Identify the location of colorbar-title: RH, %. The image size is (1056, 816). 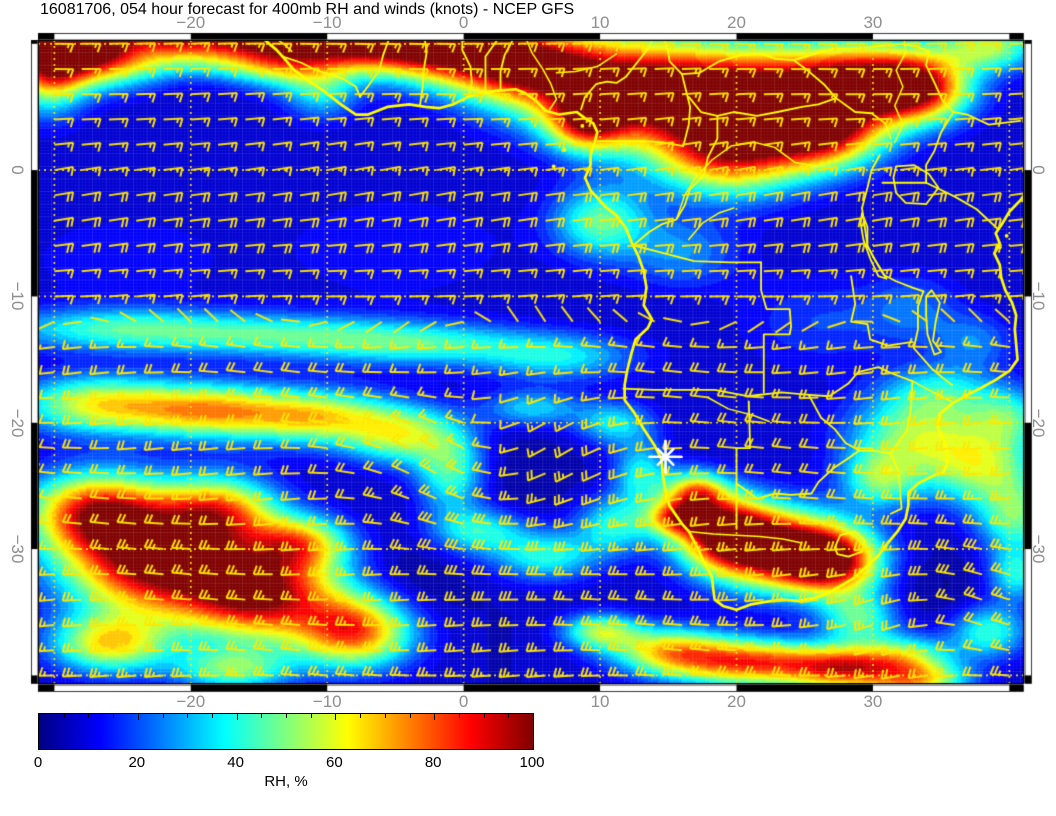
(286, 781).